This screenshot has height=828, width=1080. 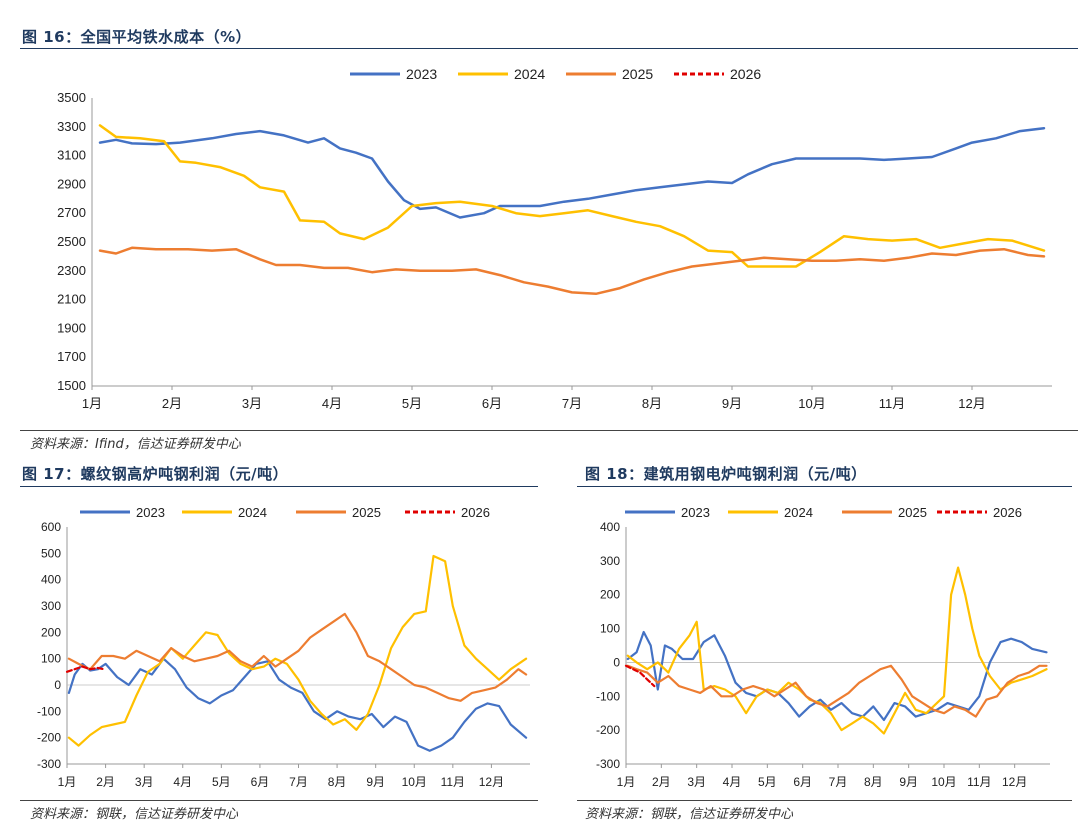 I want to click on fig17-xtick-label: 7月, so click(x=298, y=782).